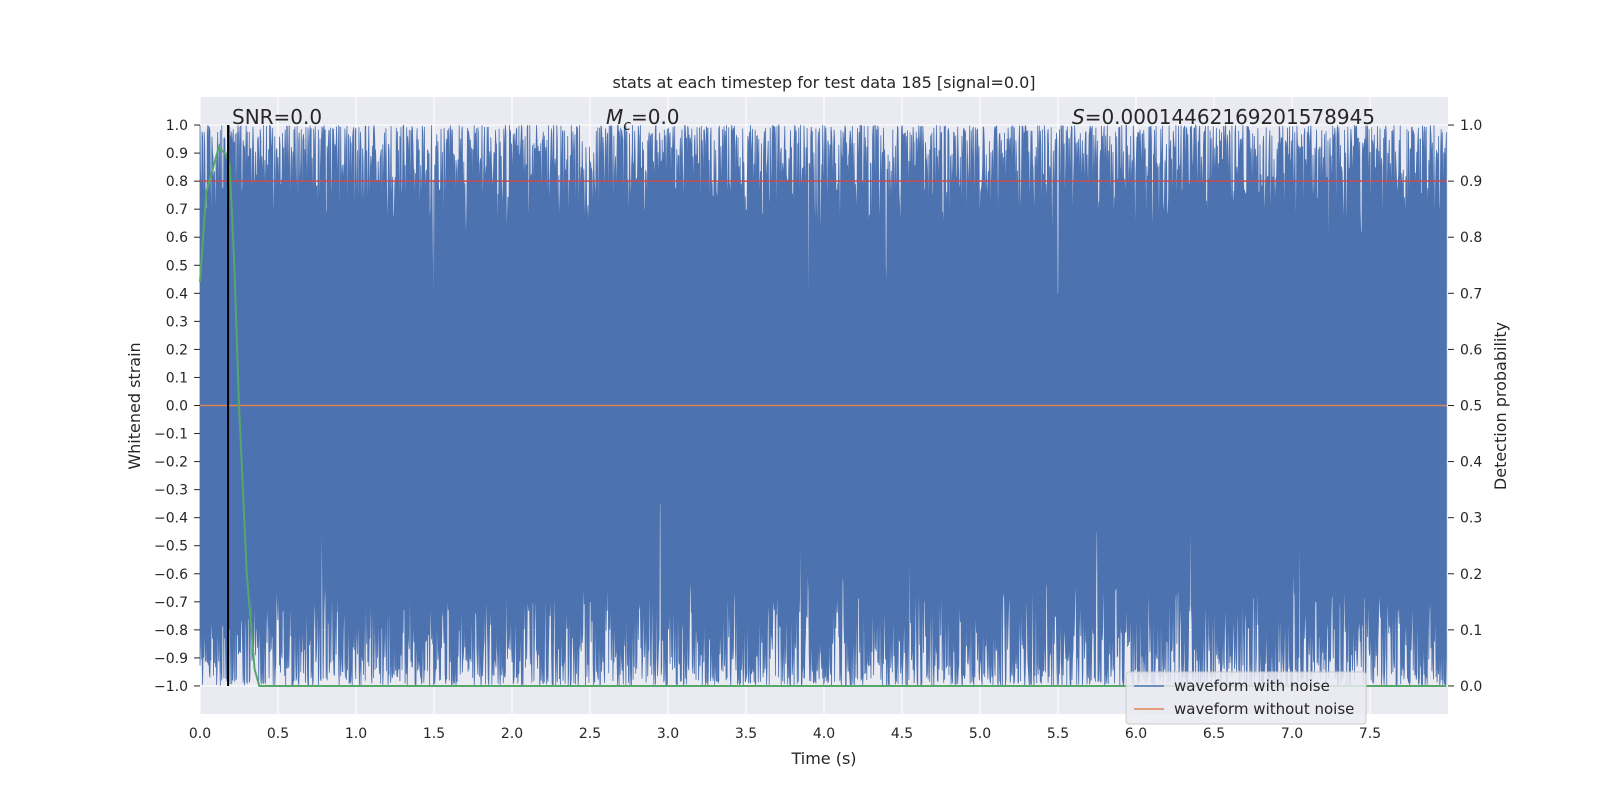 Image resolution: width=1600 pixels, height=800 pixels. What do you see at coordinates (171, 435) in the screenshot?
I see `y-tick-label: −0.1` at bounding box center [171, 435].